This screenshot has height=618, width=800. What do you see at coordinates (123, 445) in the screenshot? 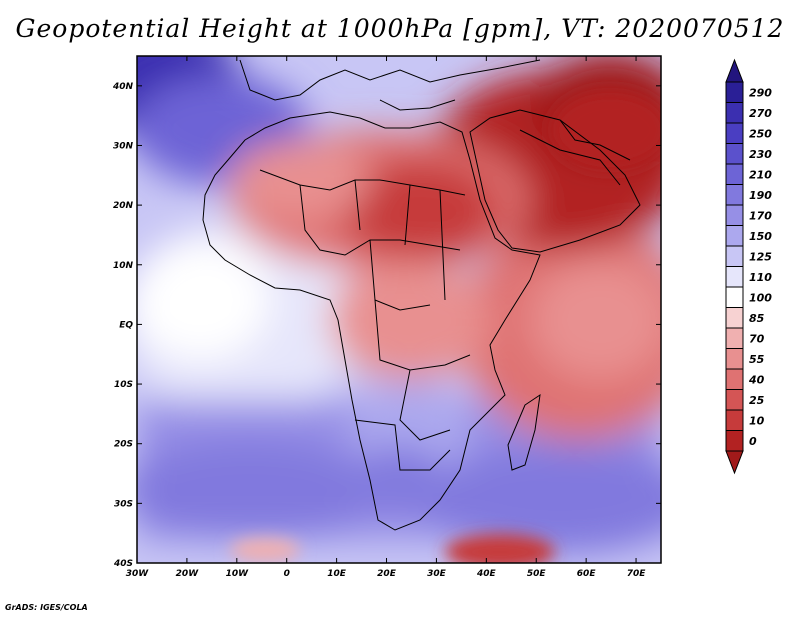
I see `lat-tick-label: 20S` at bounding box center [123, 445].